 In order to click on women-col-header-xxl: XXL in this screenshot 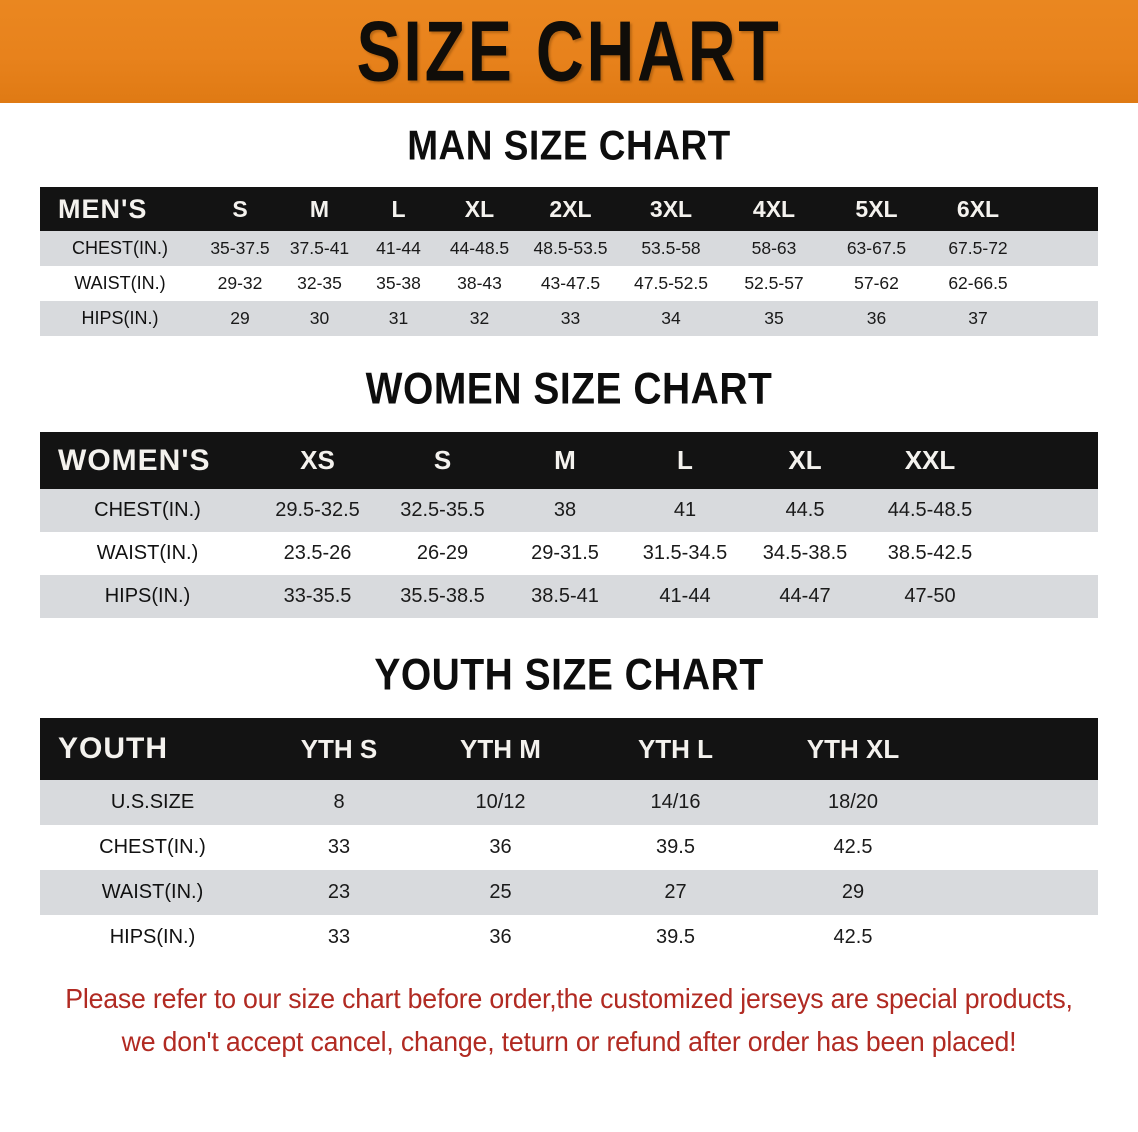, I will do `click(930, 460)`.